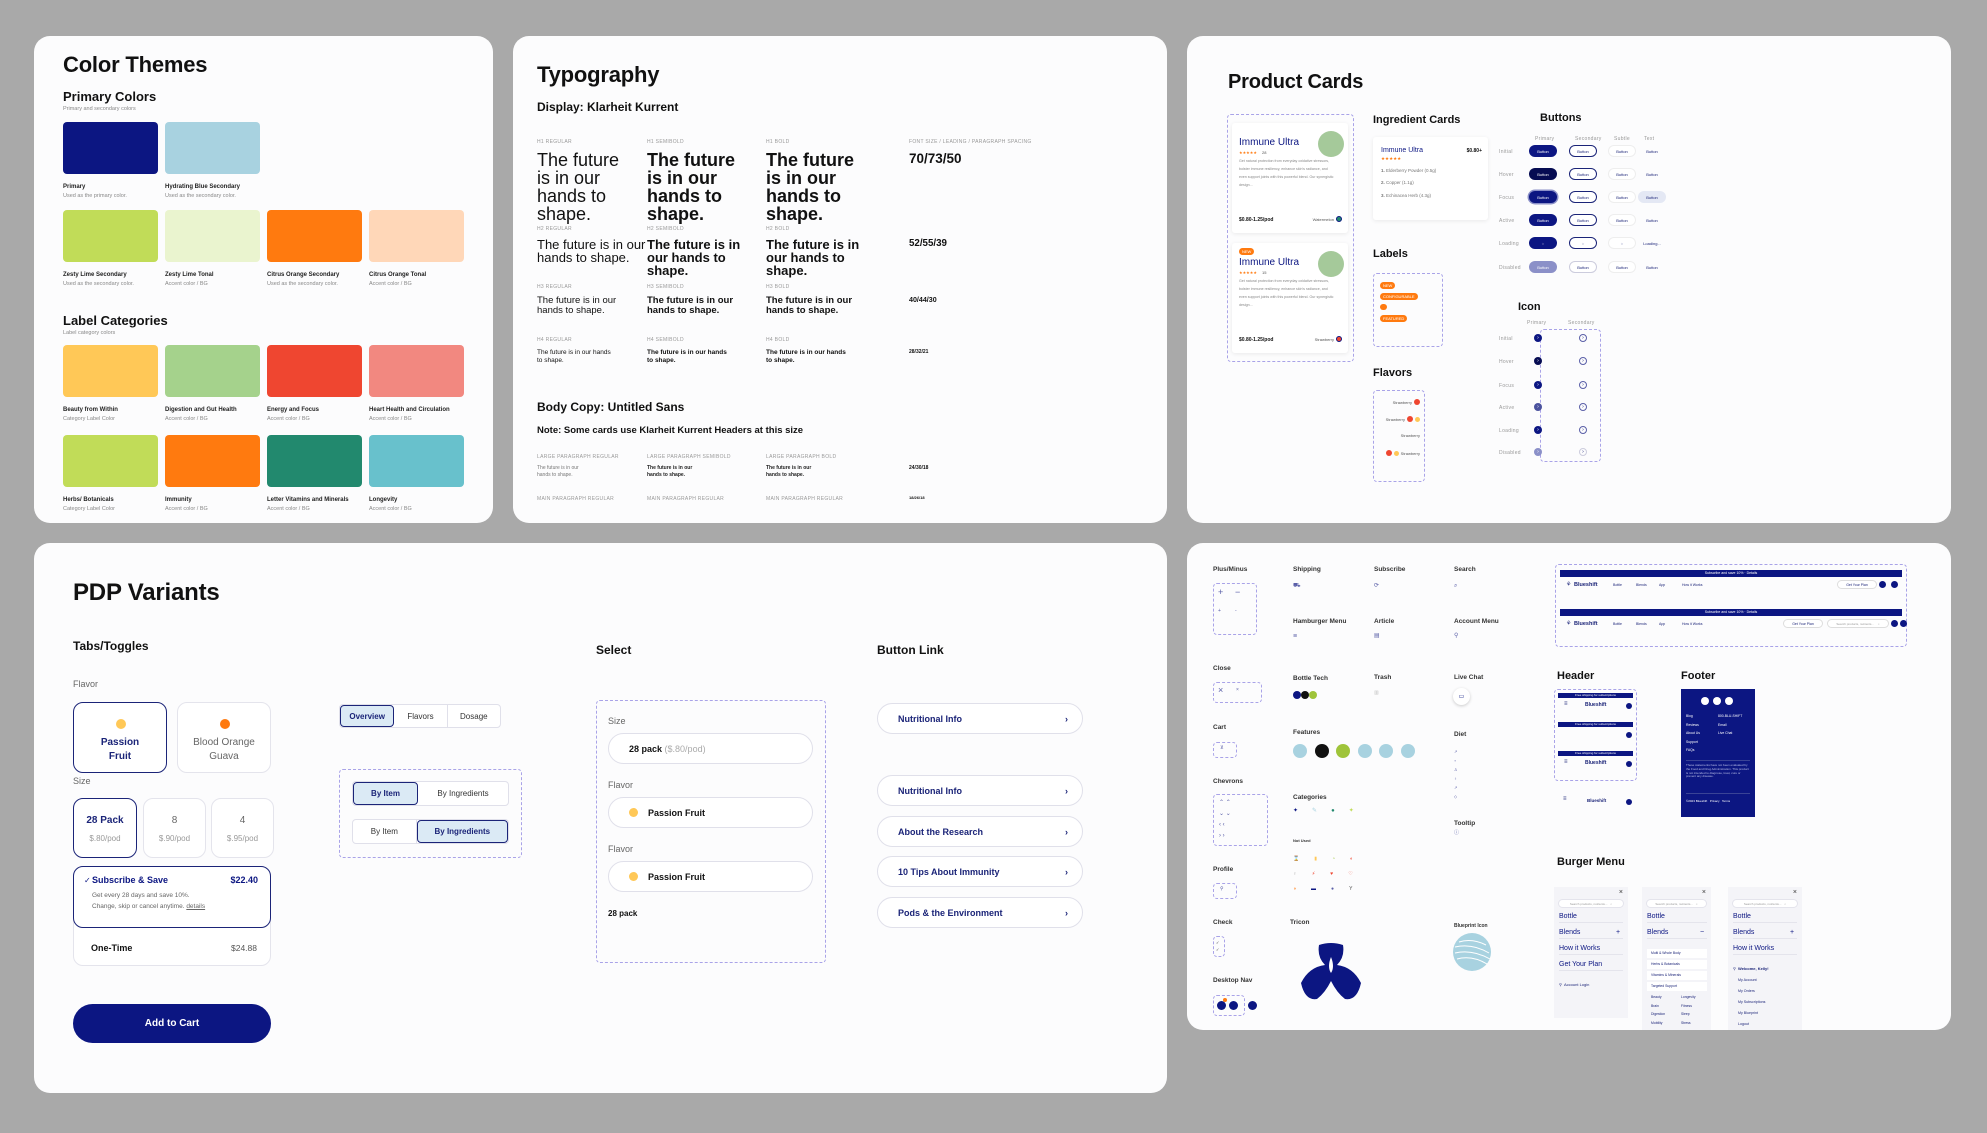 This screenshot has width=1987, height=1133. Describe the element at coordinates (1583, 361) in the screenshot. I see `icon-button-secondary-hover: ›` at that location.